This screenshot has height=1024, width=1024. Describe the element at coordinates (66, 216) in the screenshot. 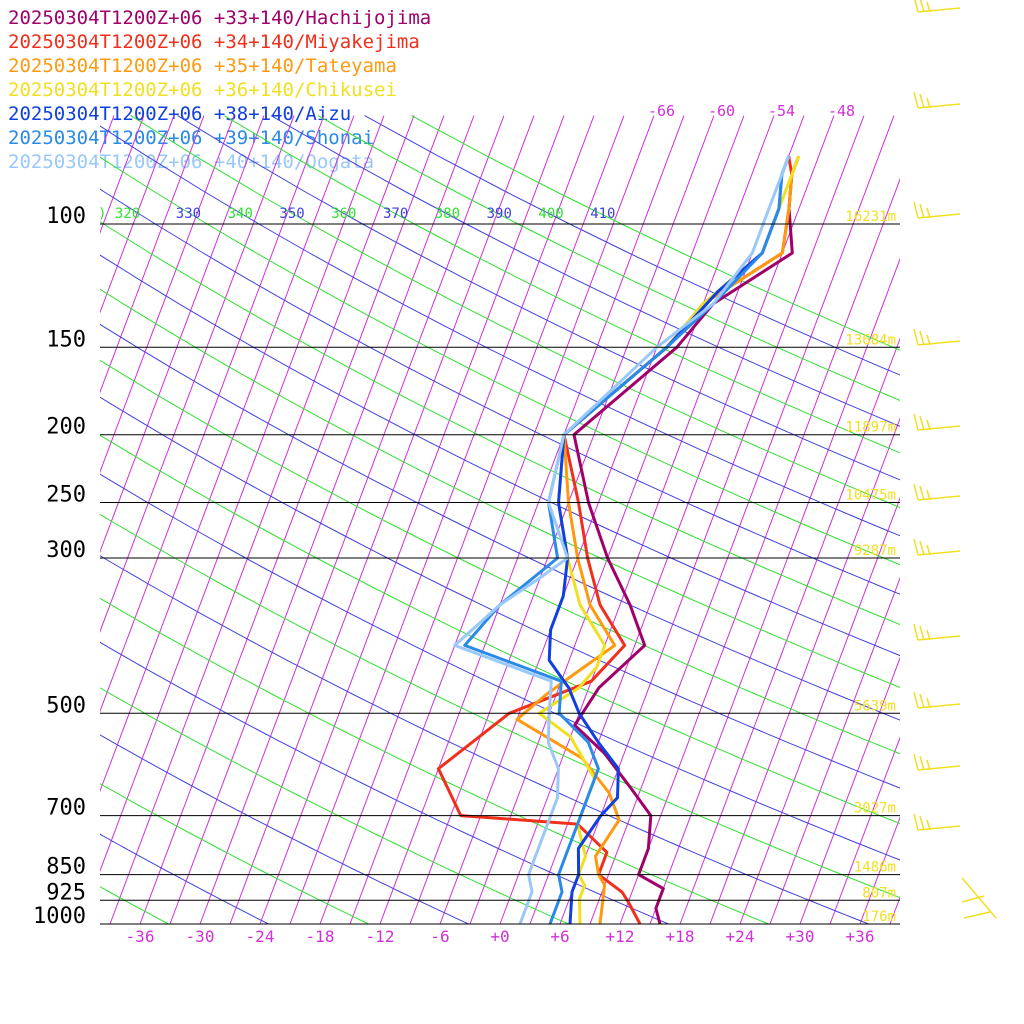

I see `pressure-tick-label: 100` at that location.